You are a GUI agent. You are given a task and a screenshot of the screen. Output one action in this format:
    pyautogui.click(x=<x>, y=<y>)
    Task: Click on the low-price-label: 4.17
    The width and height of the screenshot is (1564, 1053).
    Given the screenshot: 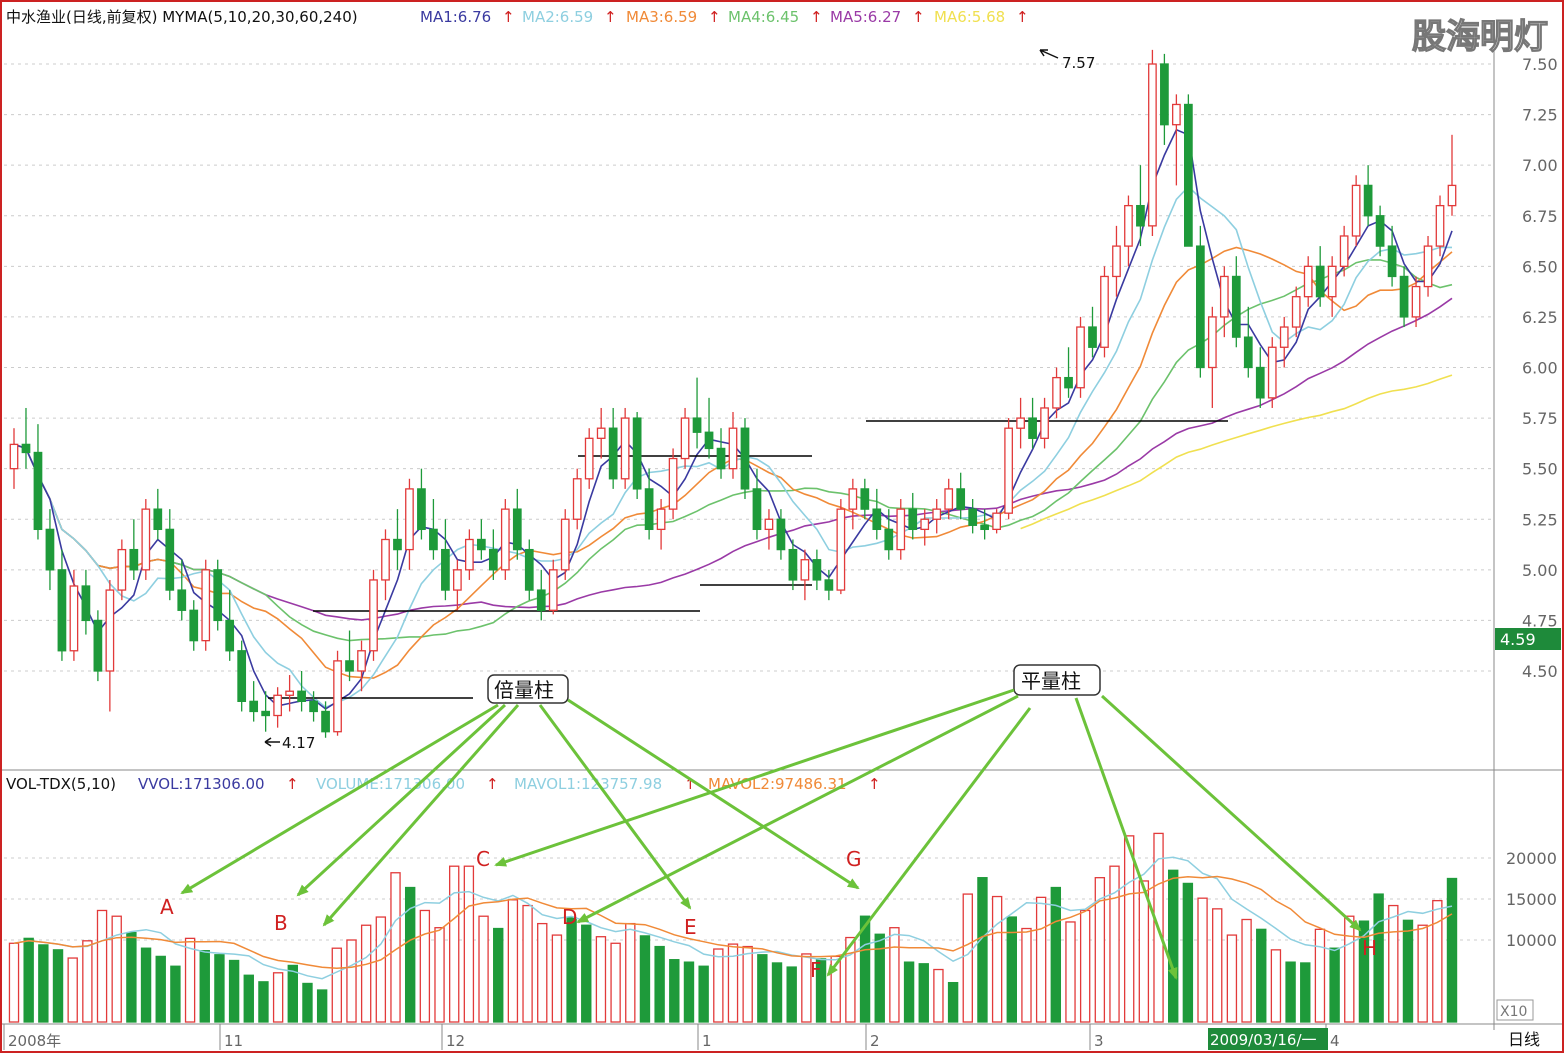 What is the action you would take?
    pyautogui.click(x=298, y=743)
    